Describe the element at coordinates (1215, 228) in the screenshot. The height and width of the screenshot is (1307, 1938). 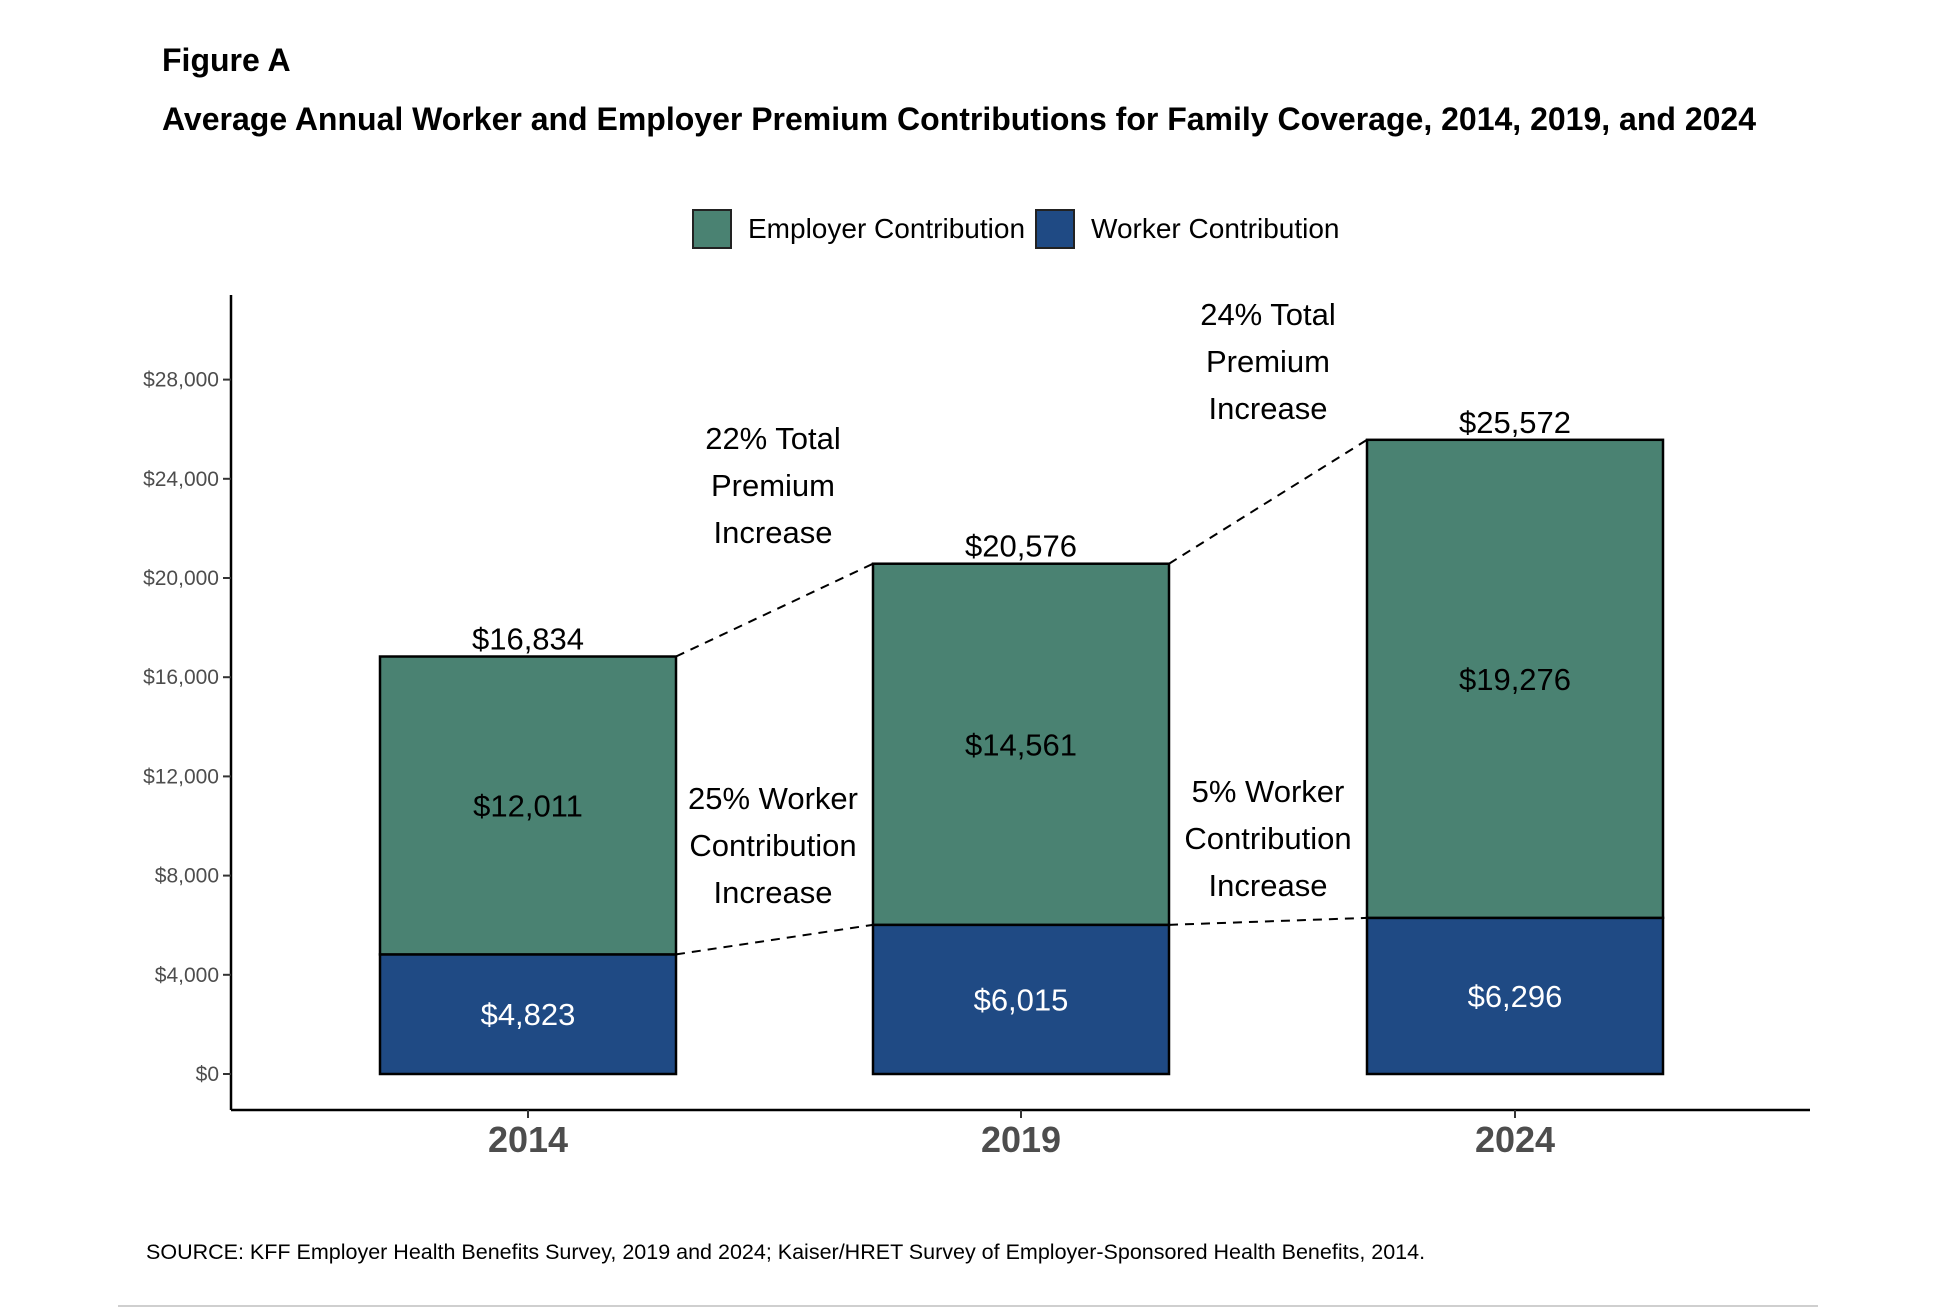
I see `legend-label-worker: Worker Contribution` at that location.